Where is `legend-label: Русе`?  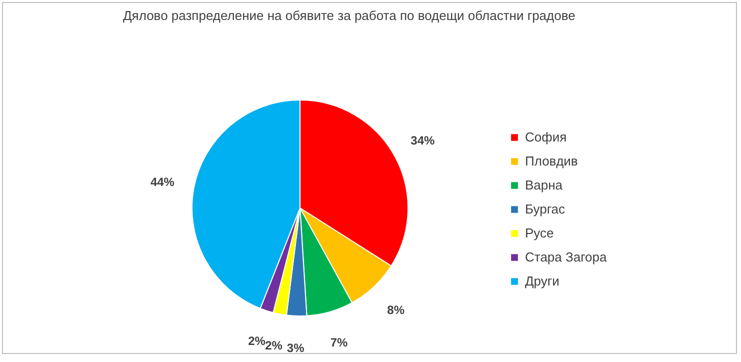
legend-label: Русе is located at coordinates (539, 233).